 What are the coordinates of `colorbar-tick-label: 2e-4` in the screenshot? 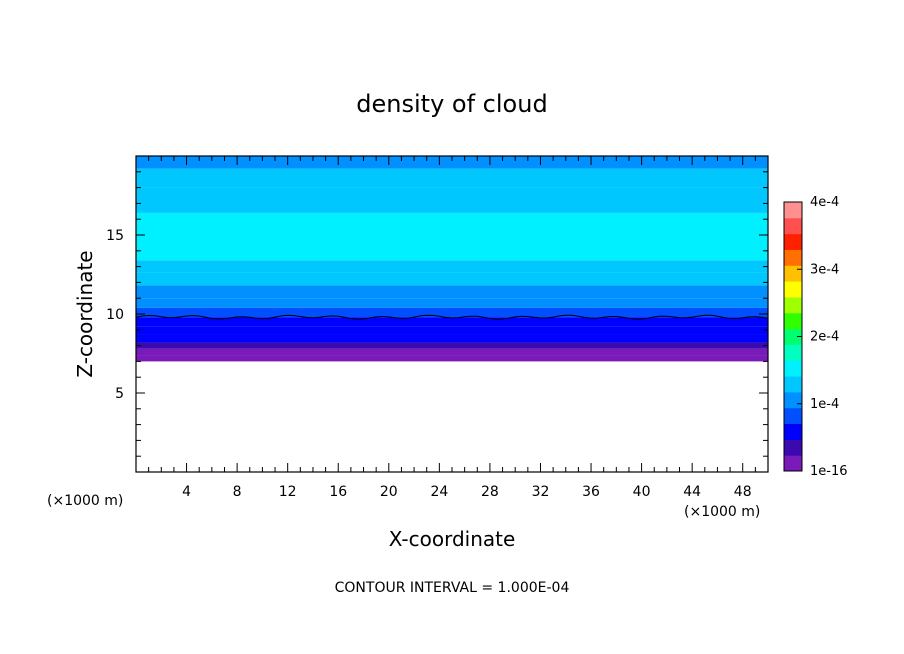 It's located at (824, 337).